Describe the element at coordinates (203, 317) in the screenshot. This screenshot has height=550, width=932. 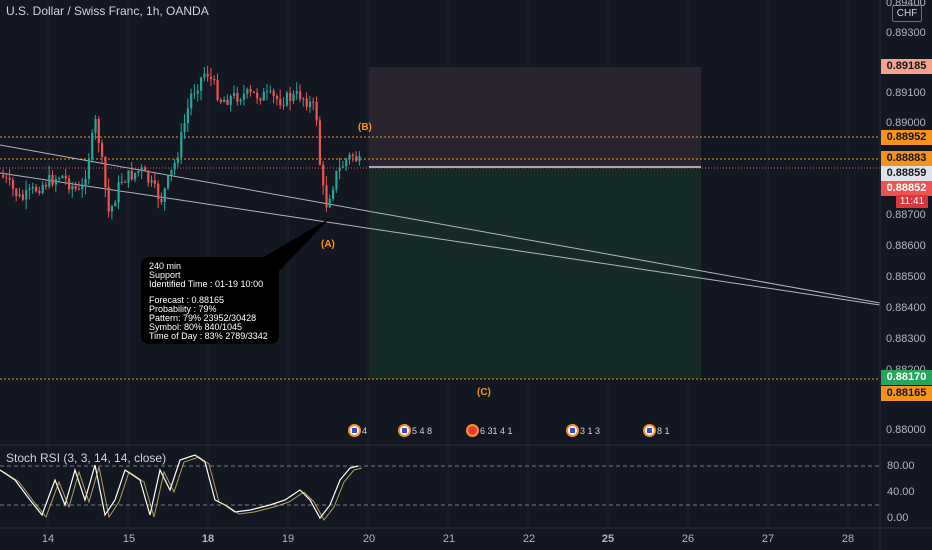
I see `tooltip-pattern: Pattern: 79% 23952/30428` at that location.